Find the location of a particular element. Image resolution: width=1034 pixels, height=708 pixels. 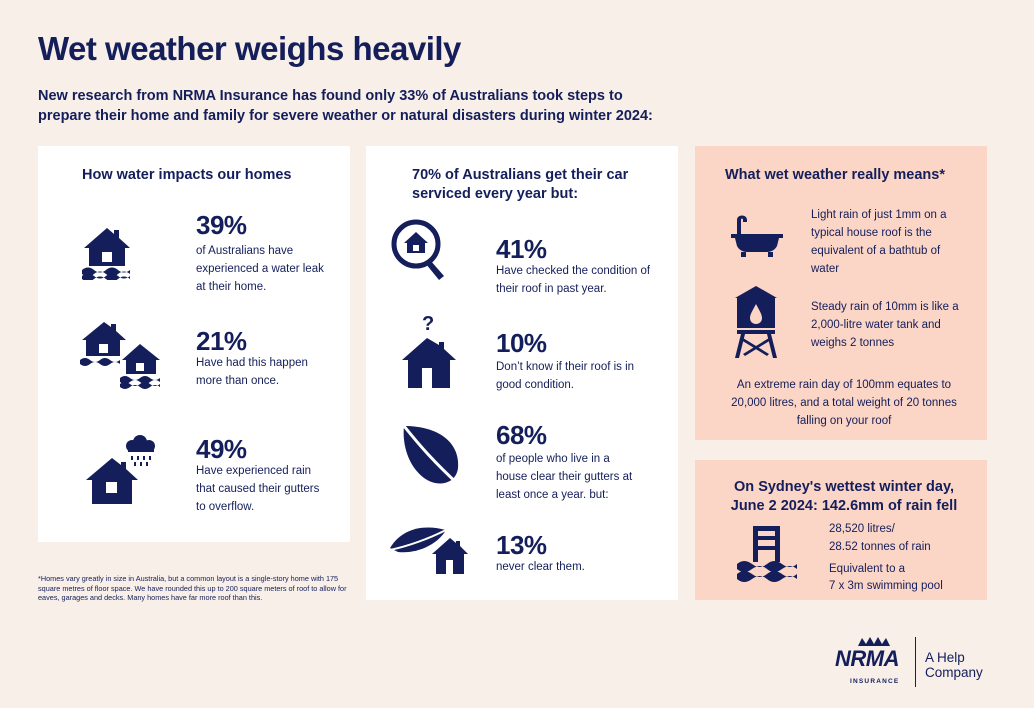

stat-text: never clear them. is located at coordinates (540, 567).